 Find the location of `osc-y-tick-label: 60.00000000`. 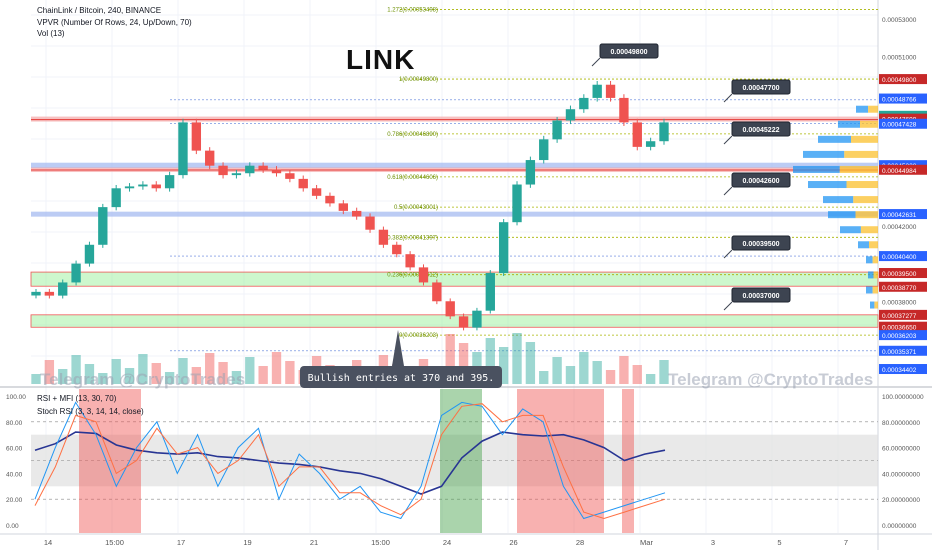

osc-y-tick-label: 60.00000000 is located at coordinates (901, 449).